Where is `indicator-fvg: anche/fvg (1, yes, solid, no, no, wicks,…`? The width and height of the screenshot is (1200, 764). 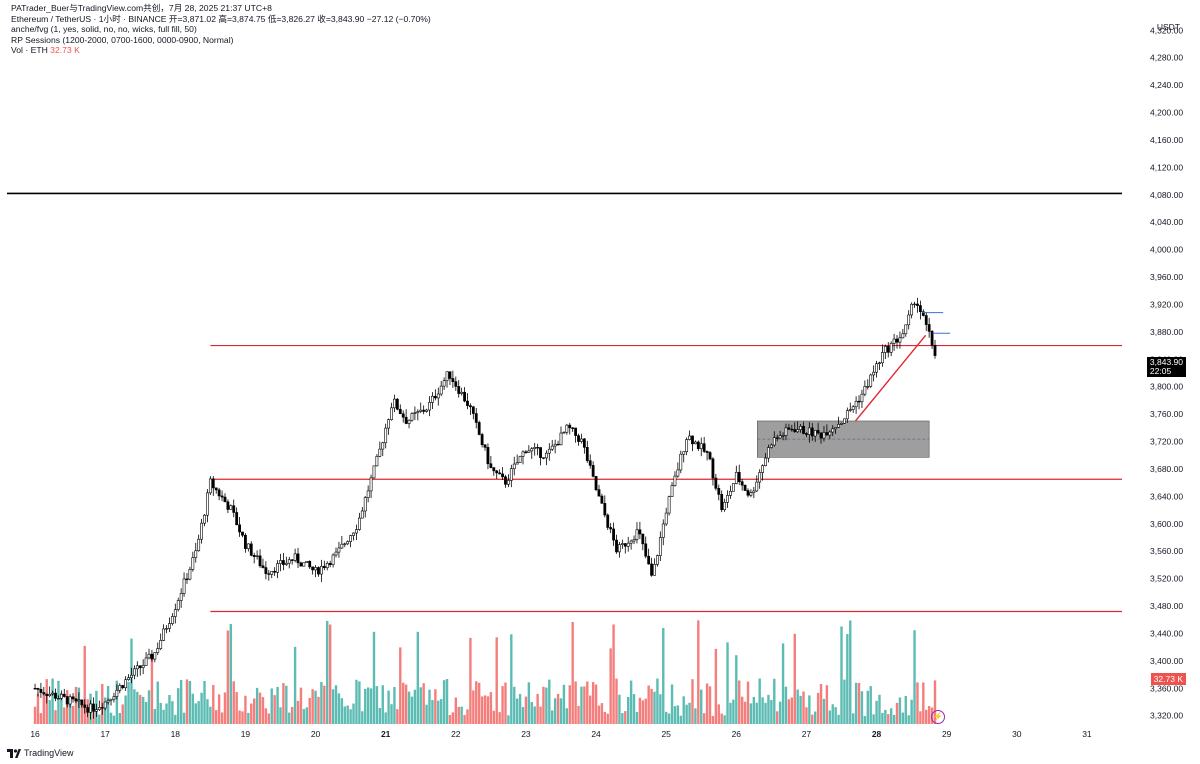
indicator-fvg: anche/fvg (1, yes, solid, no, no, wicks,… is located at coordinates (104, 29).